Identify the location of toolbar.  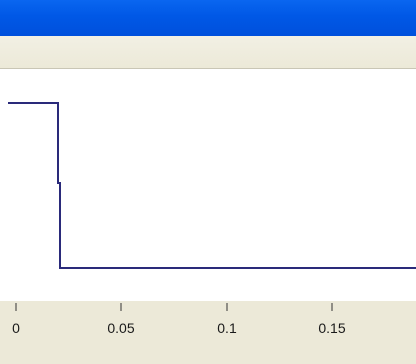
(208, 52).